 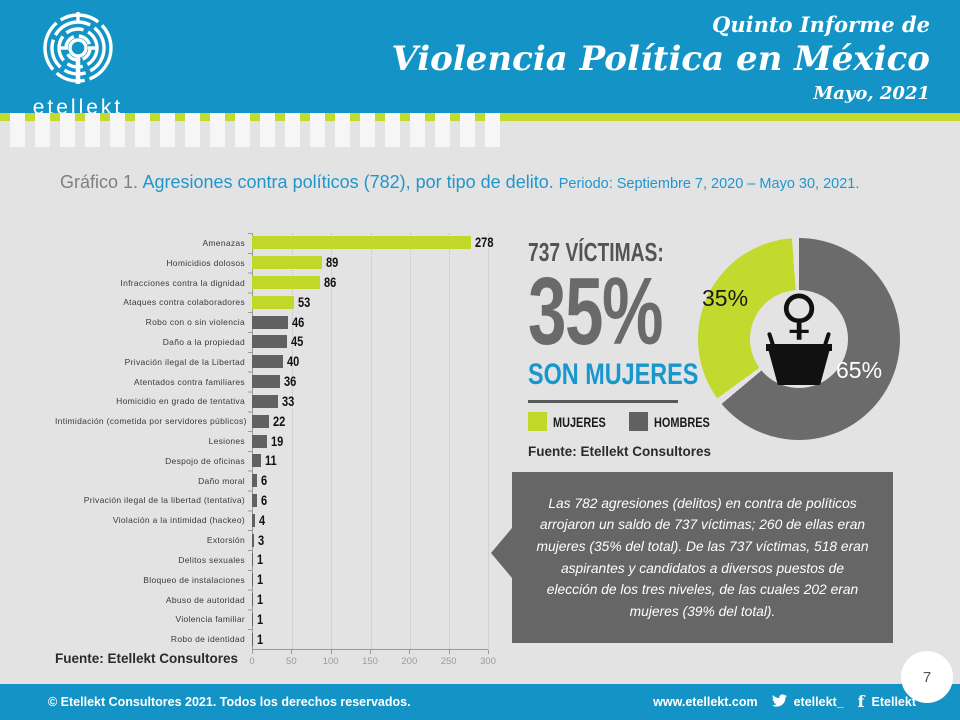 I want to click on x-axis-tick-label: 300, so click(x=488, y=661).